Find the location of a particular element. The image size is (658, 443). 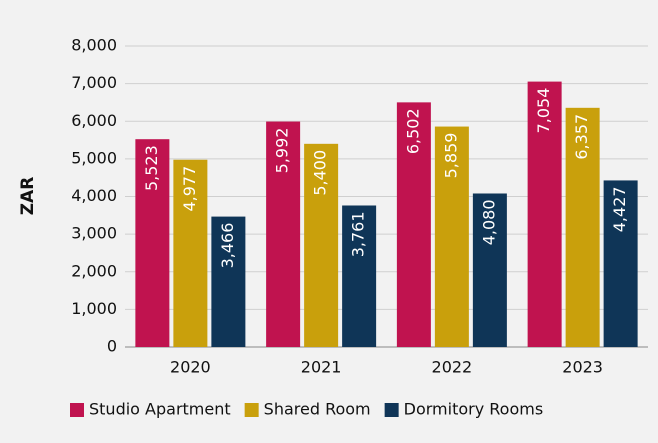

y-tick-label: 7,000 is located at coordinates (94, 82).